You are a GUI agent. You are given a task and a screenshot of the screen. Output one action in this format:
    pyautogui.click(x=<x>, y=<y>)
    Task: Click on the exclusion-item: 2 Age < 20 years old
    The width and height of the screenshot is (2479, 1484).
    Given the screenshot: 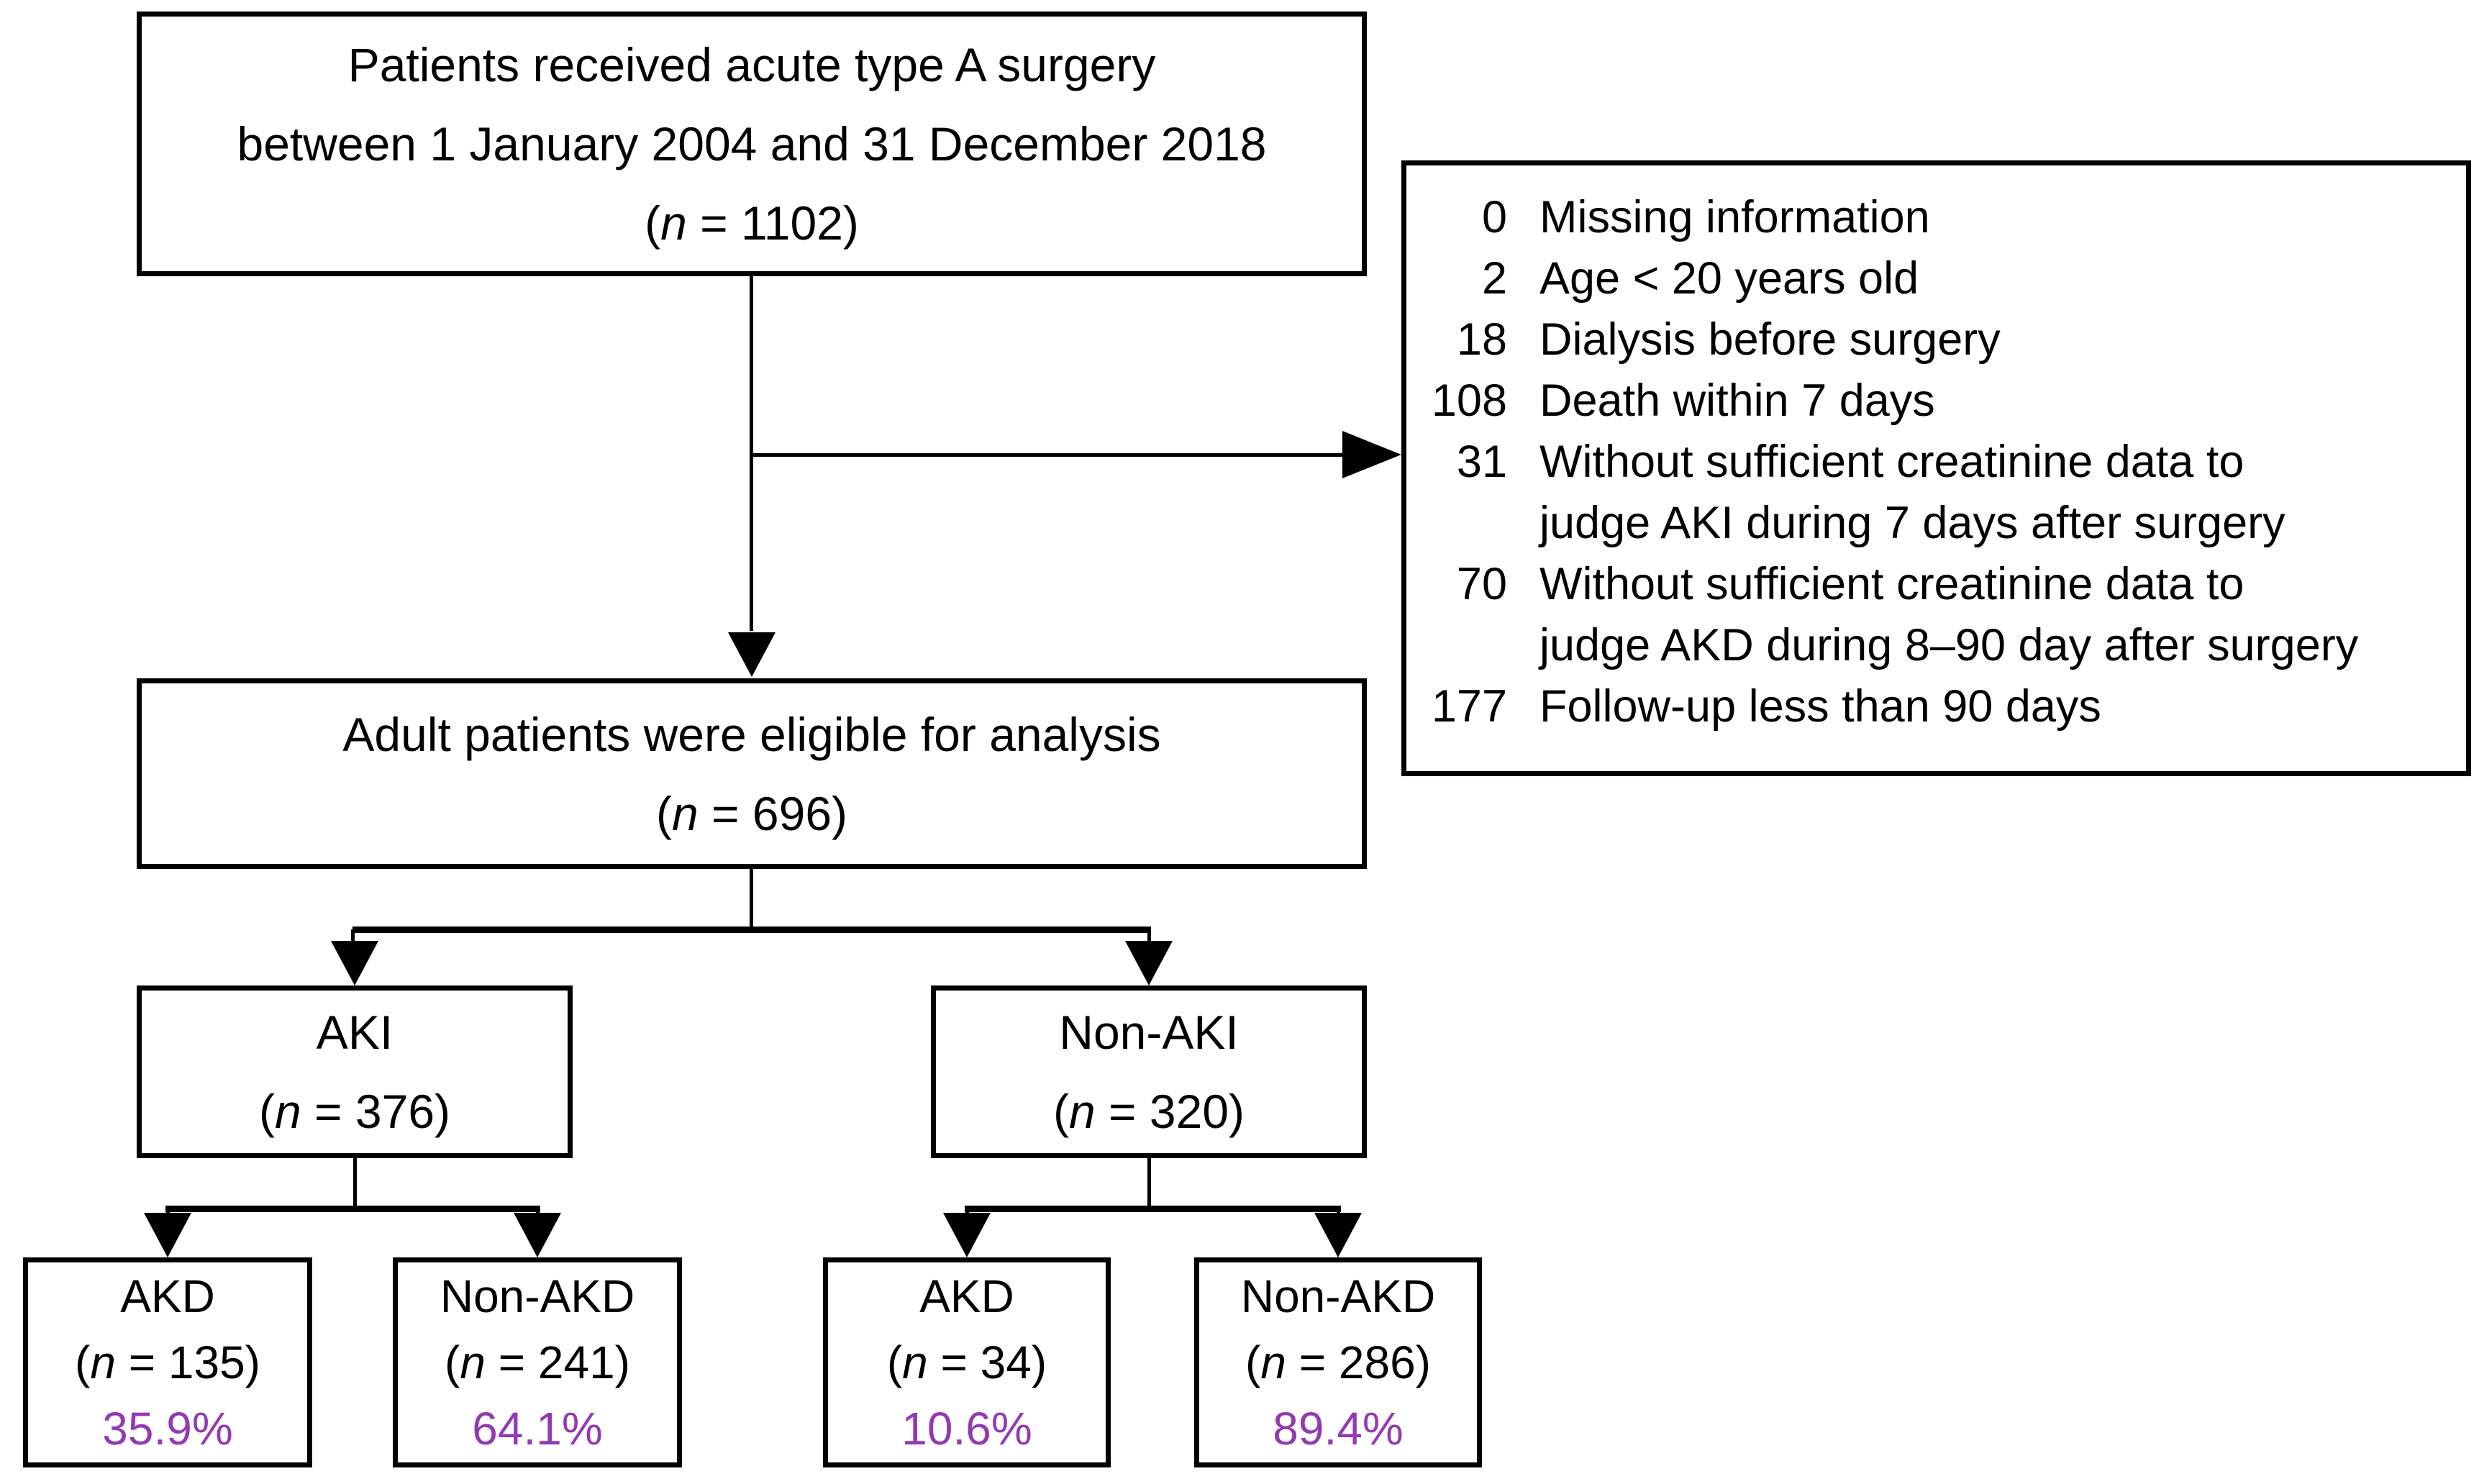 What is the action you would take?
    pyautogui.click(x=1929, y=278)
    